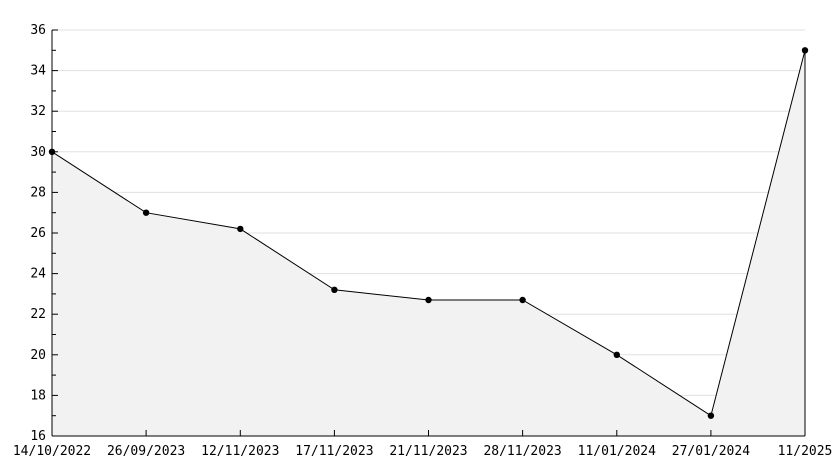 The width and height of the screenshot is (834, 468). What do you see at coordinates (240, 451) in the screenshot?
I see `x-tick-label-2: 12/11/2023` at bounding box center [240, 451].